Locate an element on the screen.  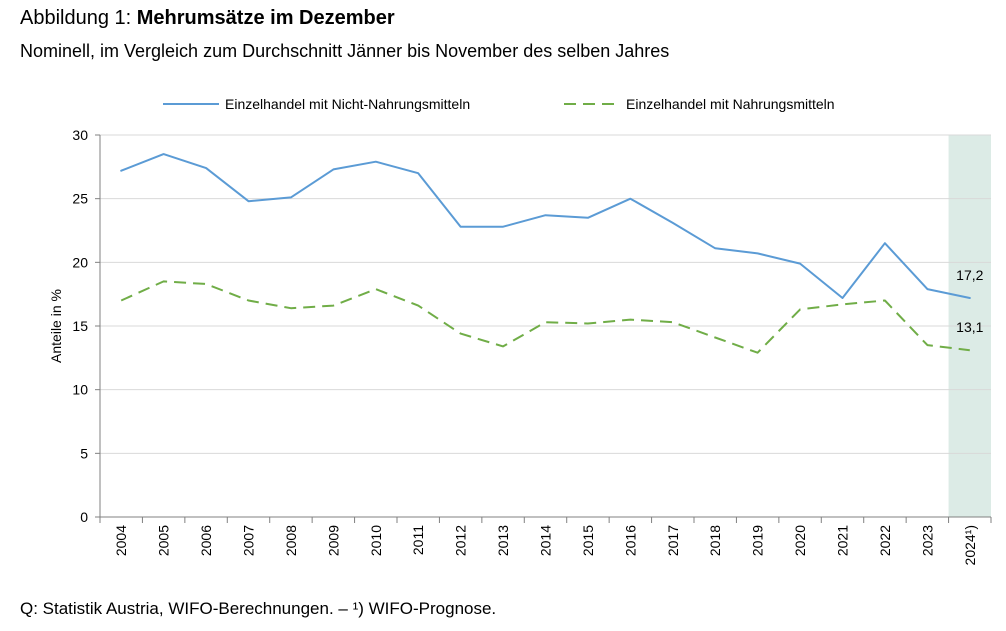
x-tick-label: 2024¹) is located at coordinates (970, 545).